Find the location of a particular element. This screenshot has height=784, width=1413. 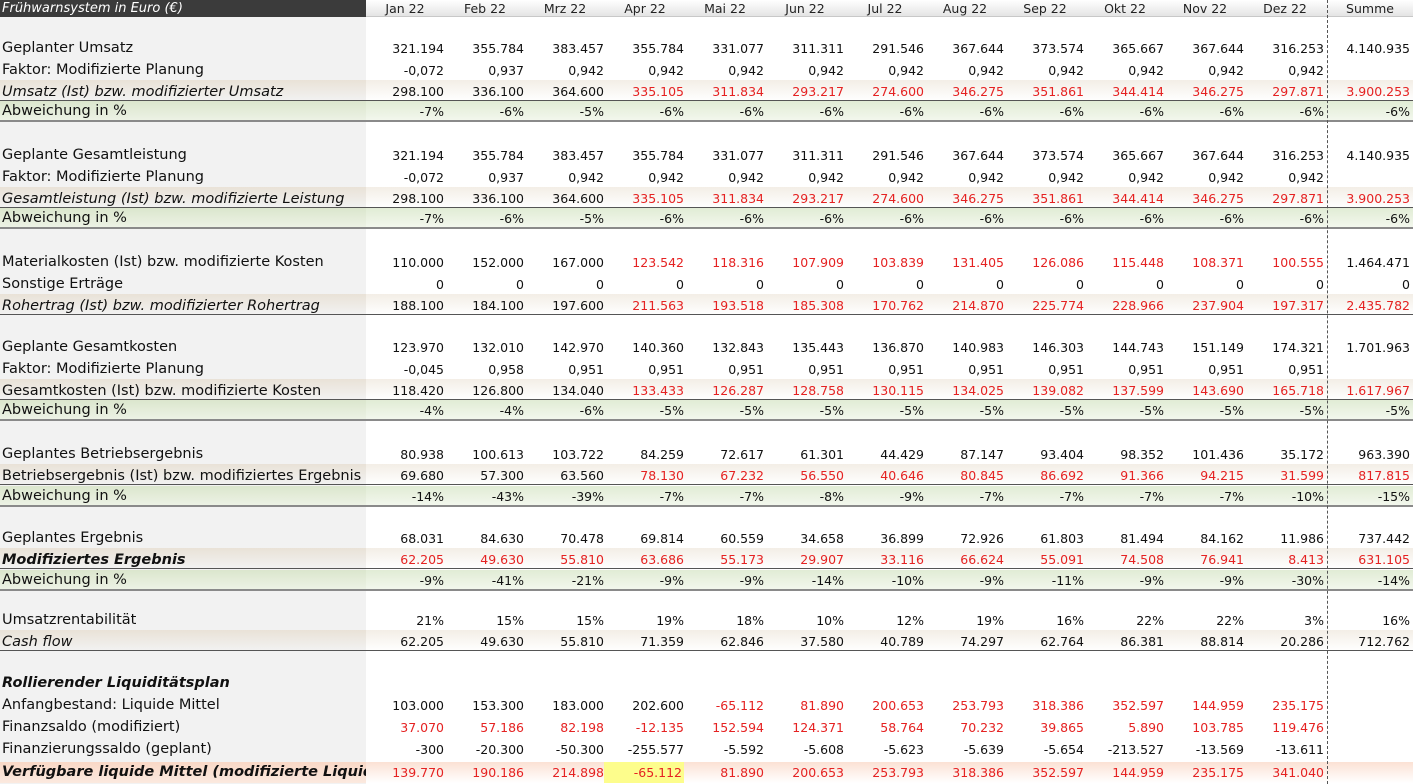

cell-value: 62.205 is located at coordinates (422, 559).